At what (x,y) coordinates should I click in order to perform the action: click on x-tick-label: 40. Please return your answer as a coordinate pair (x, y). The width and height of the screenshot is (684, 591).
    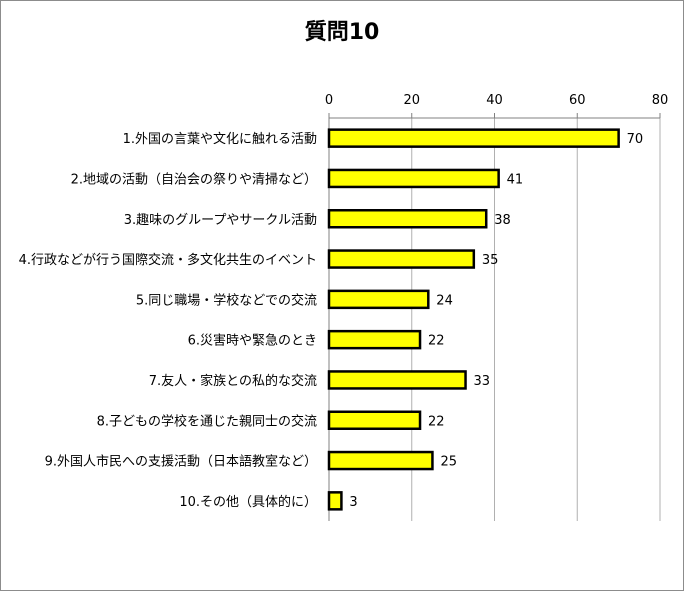
    Looking at the image, I should click on (494, 100).